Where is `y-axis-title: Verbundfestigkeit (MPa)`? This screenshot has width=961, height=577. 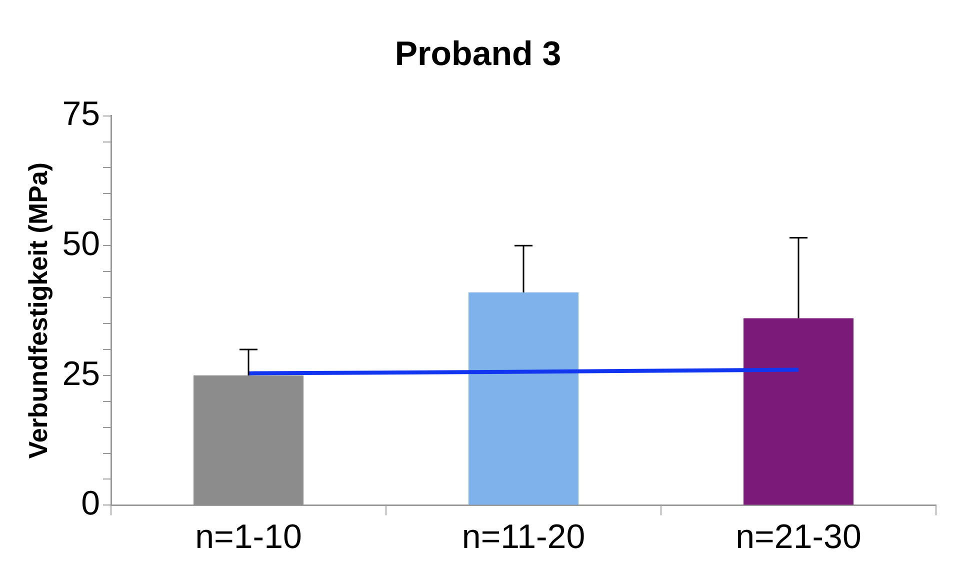 y-axis-title: Verbundfestigkeit (MPa) is located at coordinates (37, 310).